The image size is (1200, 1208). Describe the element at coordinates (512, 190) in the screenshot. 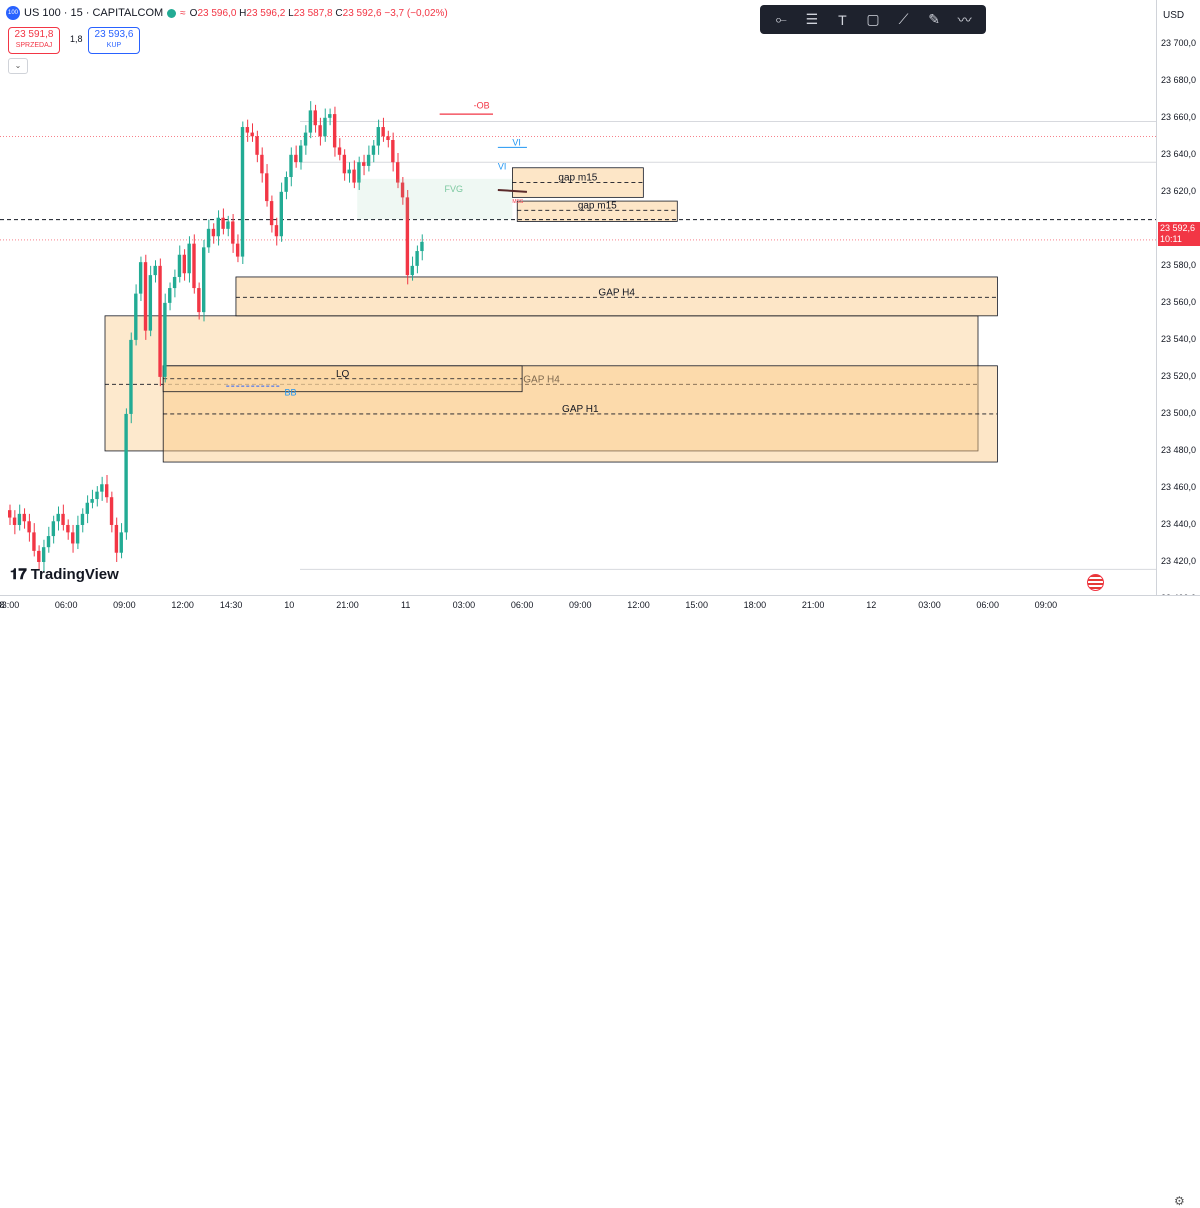

I see `mss-line` at that location.